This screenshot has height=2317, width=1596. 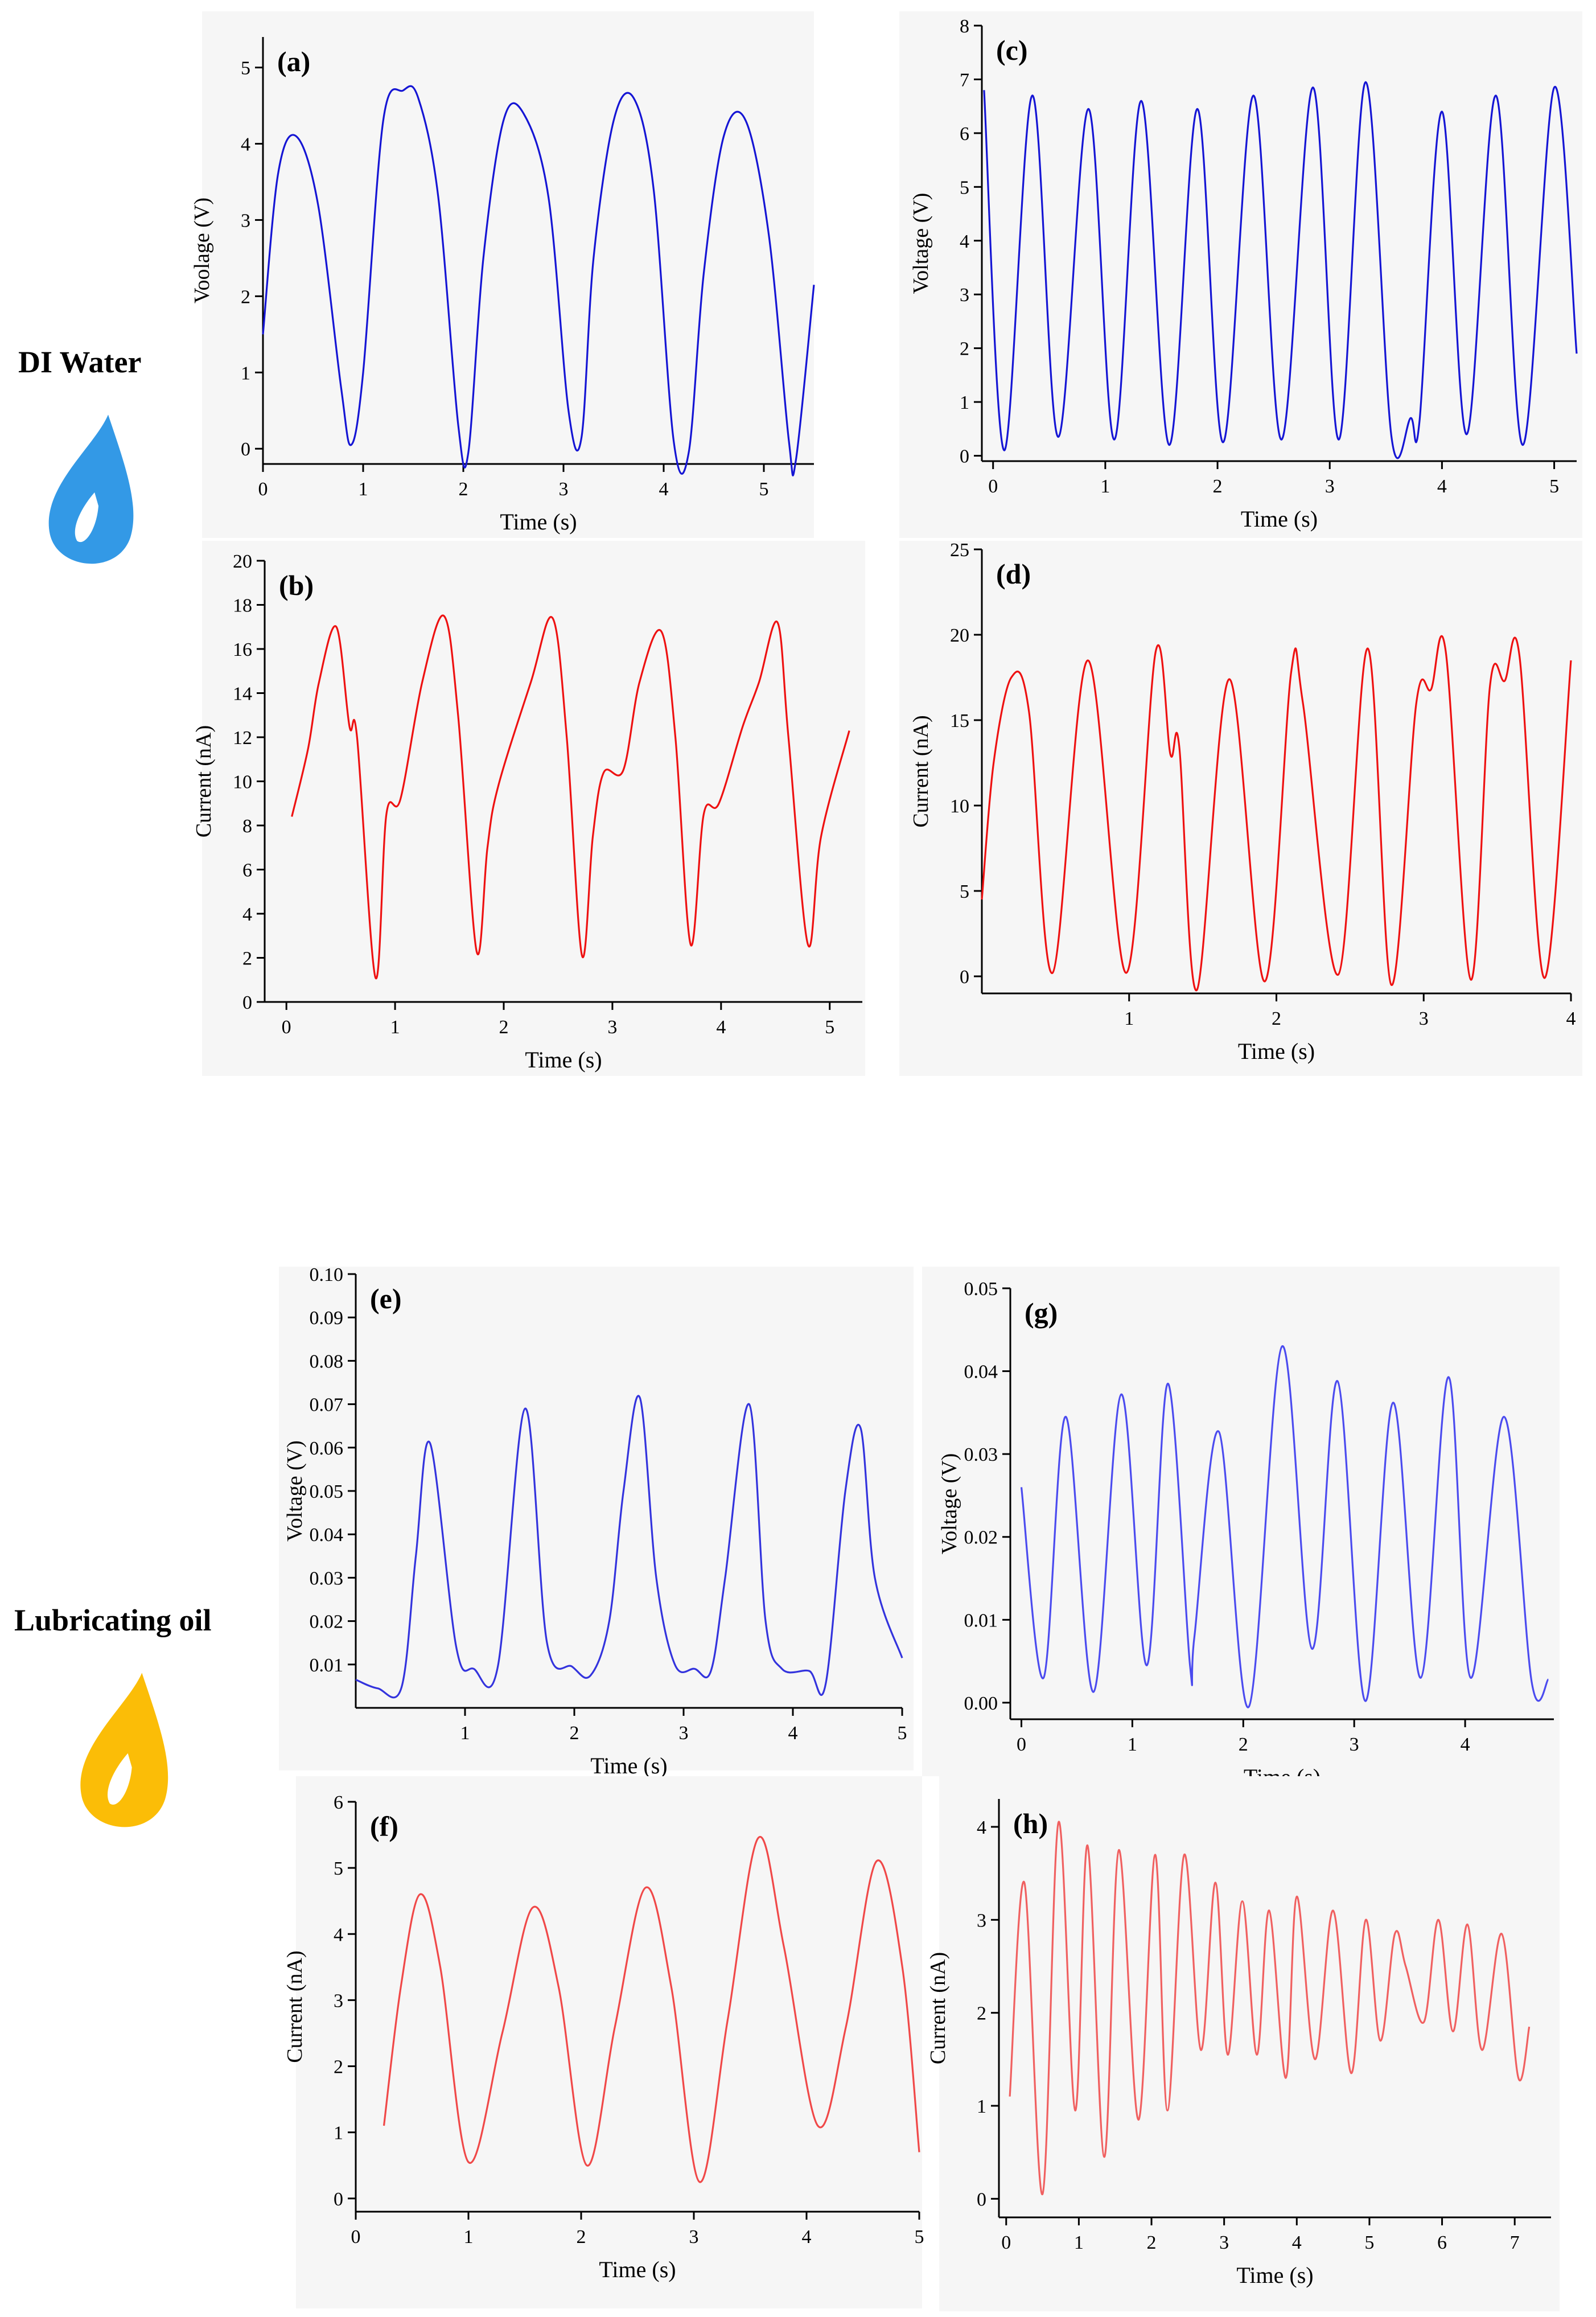 What do you see at coordinates (293, 62) in the screenshot?
I see `panel-label: (a)` at bounding box center [293, 62].